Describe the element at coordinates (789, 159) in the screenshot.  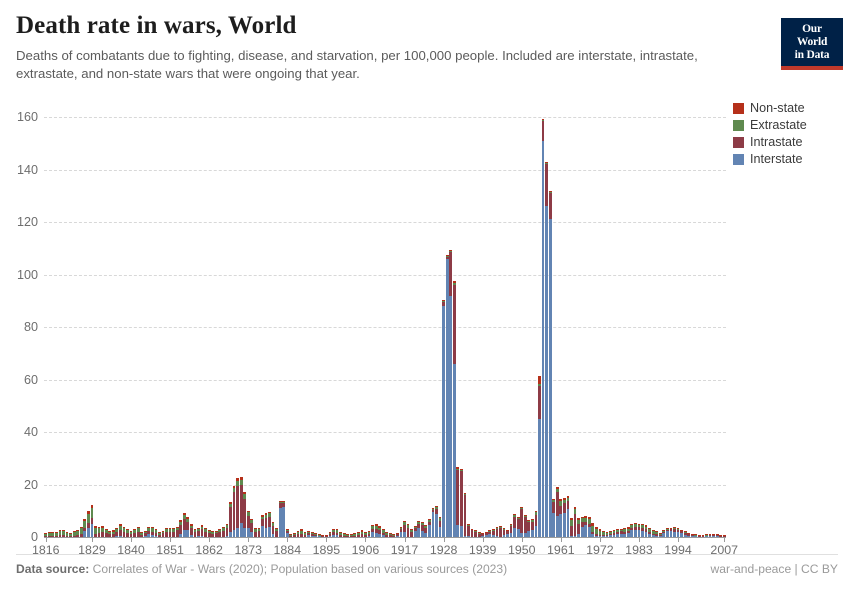
I see `legend-item-interstate: Interstate` at that location.